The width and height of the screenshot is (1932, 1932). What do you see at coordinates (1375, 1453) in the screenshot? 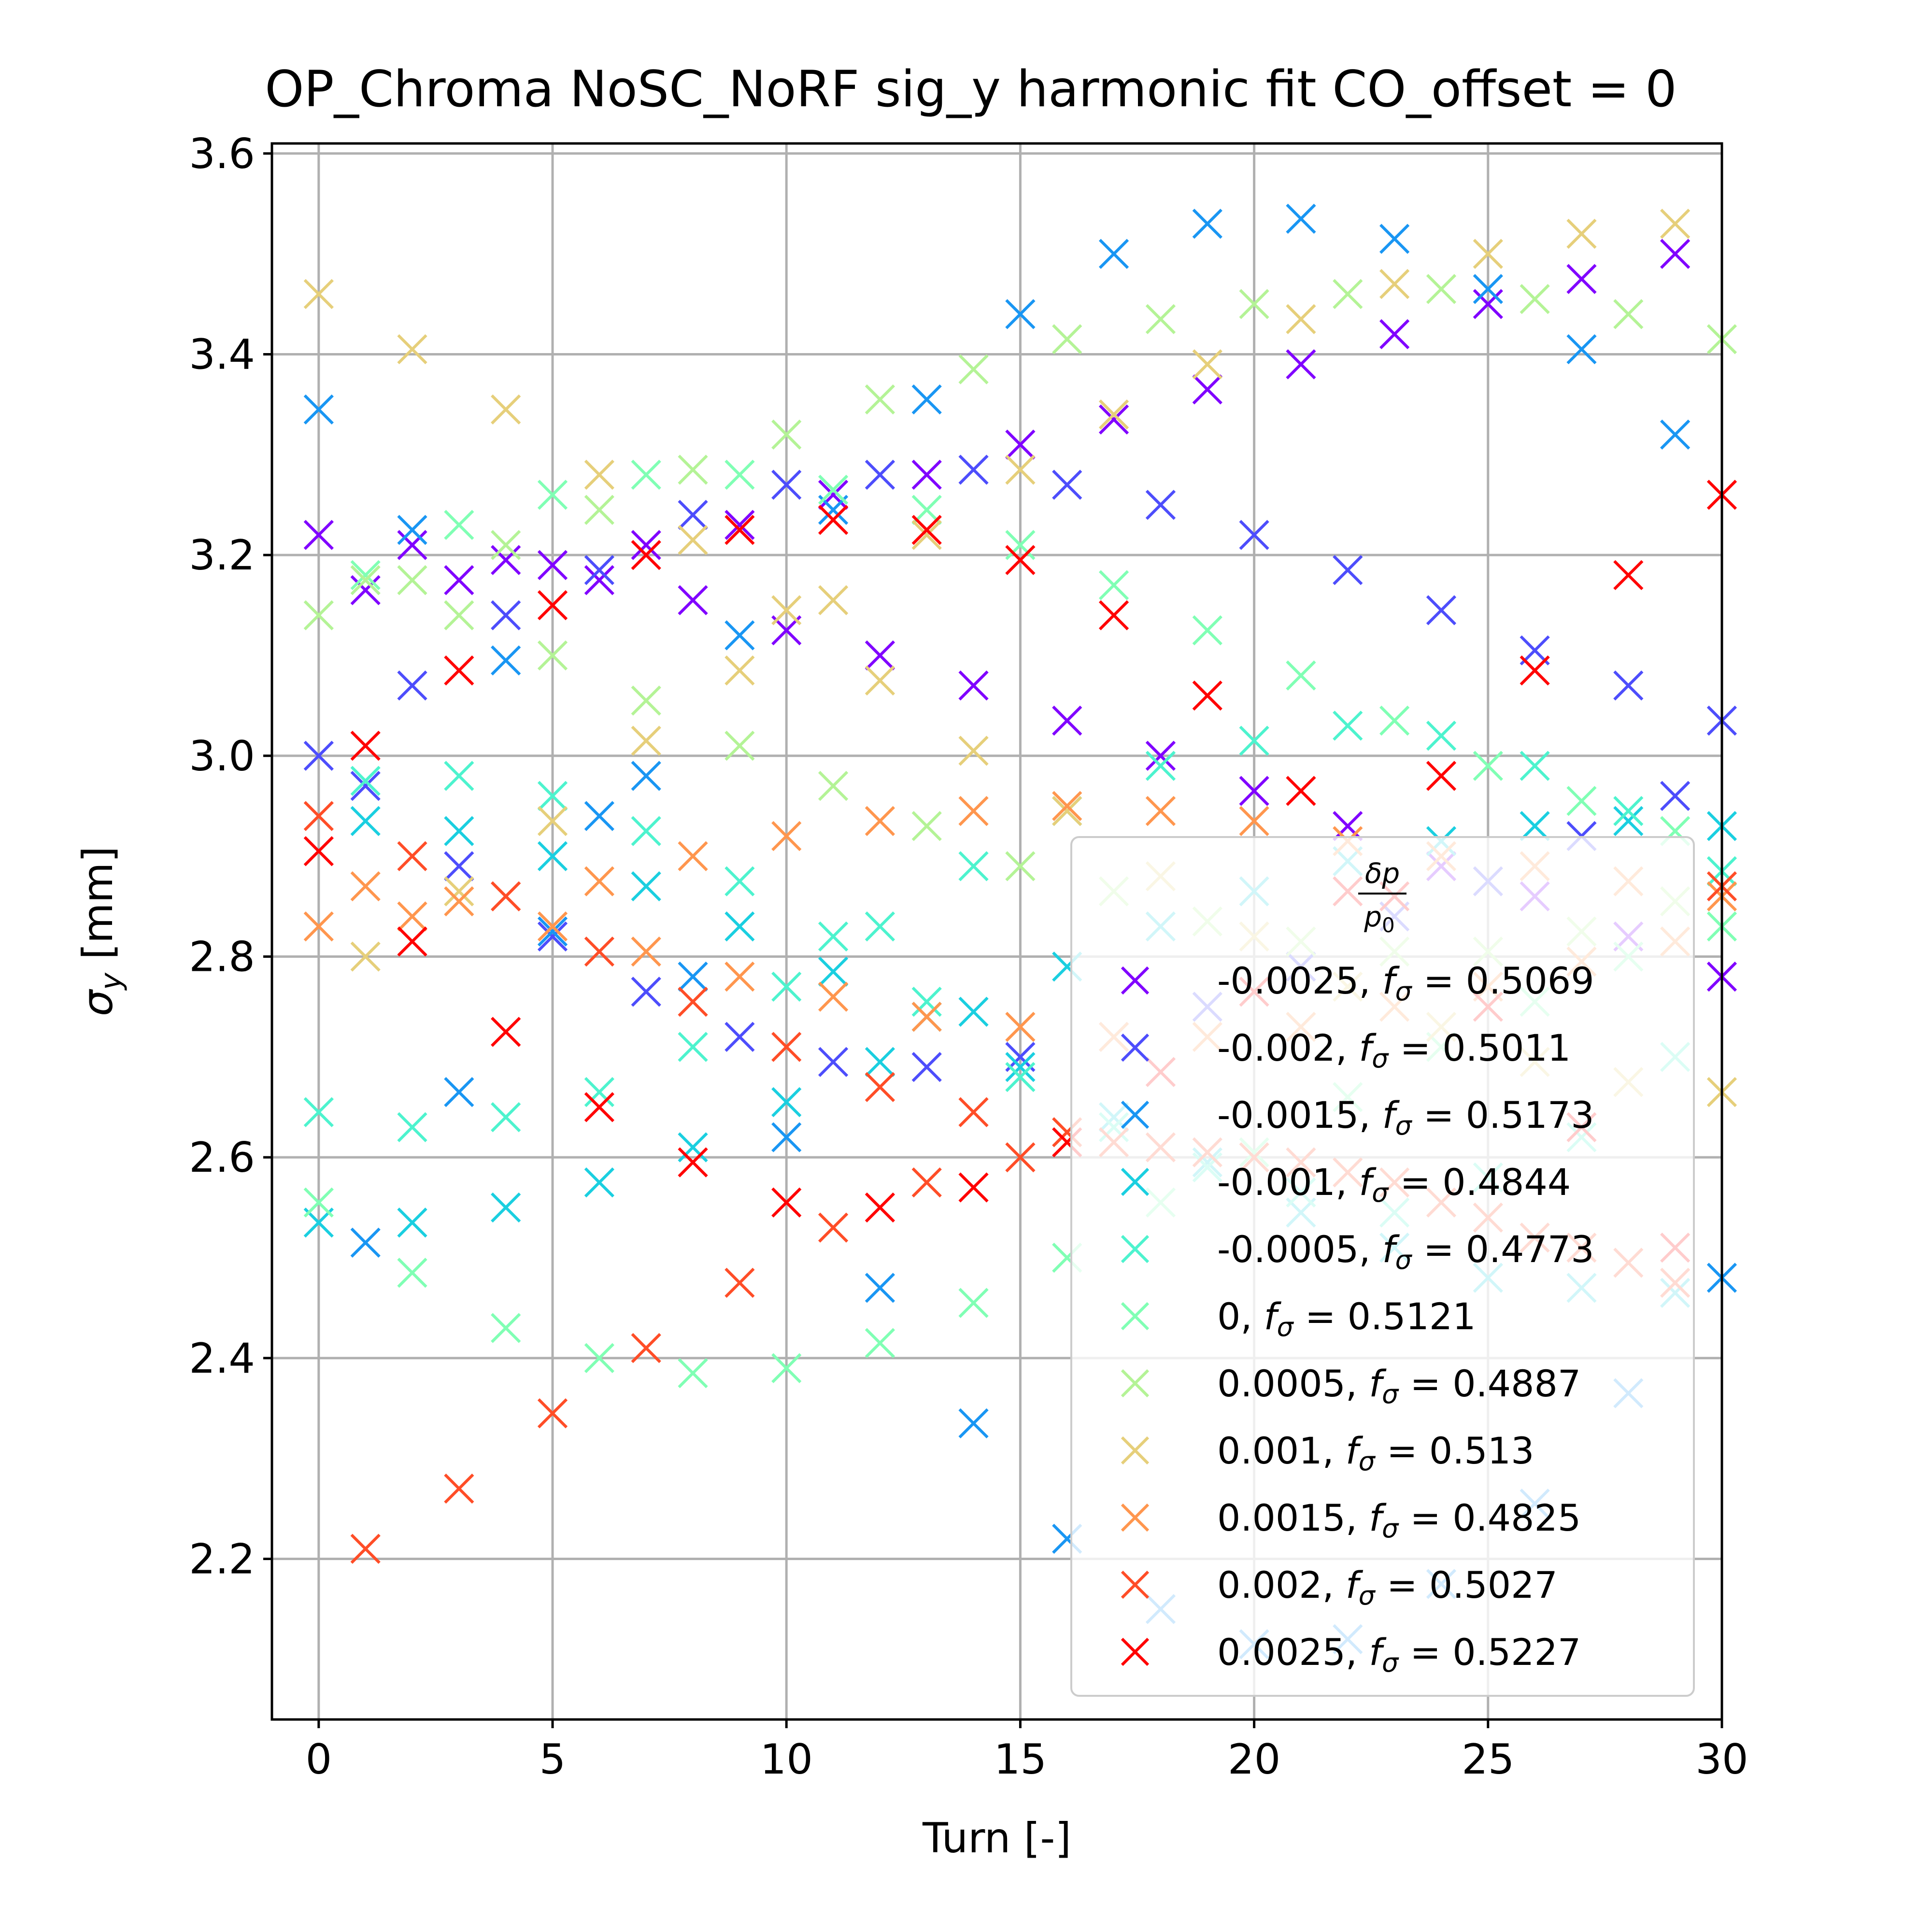
I see `legend-label: 0.001, fσ = 0.513` at bounding box center [1375, 1453].